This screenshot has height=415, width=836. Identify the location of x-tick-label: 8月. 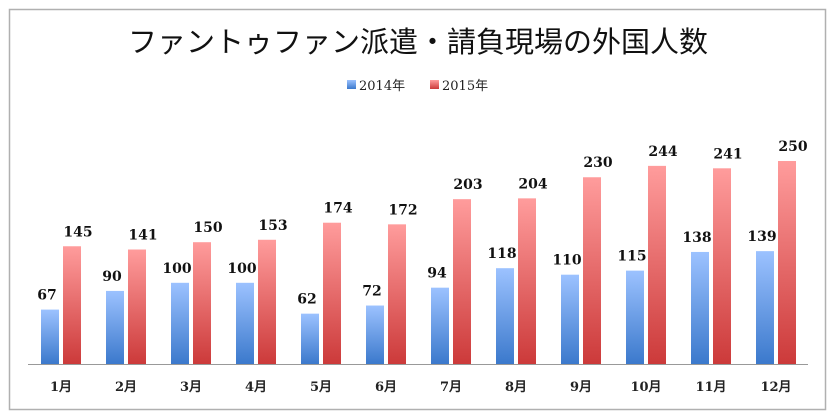
(516, 387).